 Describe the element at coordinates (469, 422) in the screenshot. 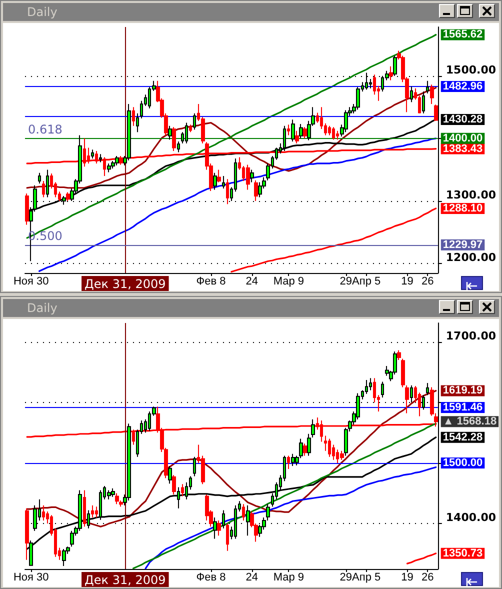

I see `text: ▲ 1568.18` at that location.